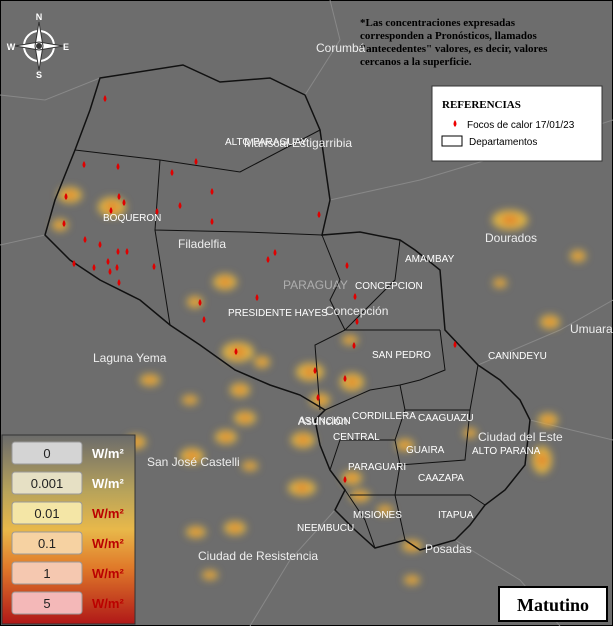  What do you see at coordinates (130, 358) in the screenshot?
I see `place-label: Laguna Yema` at bounding box center [130, 358].